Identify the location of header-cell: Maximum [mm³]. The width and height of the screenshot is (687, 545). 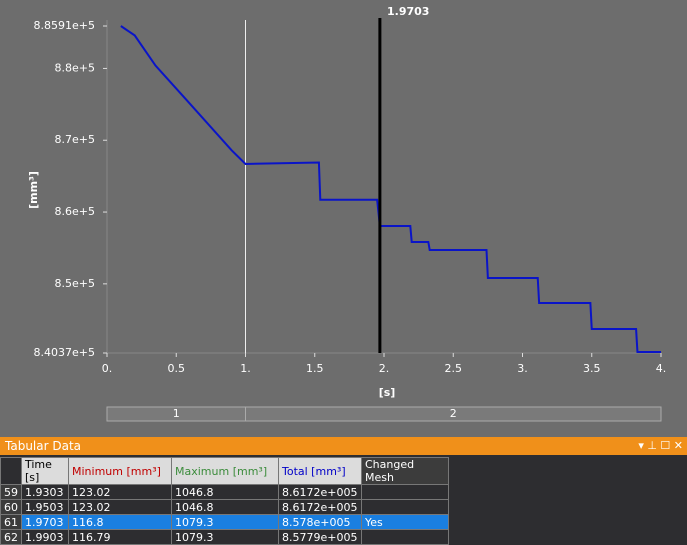
(225, 471).